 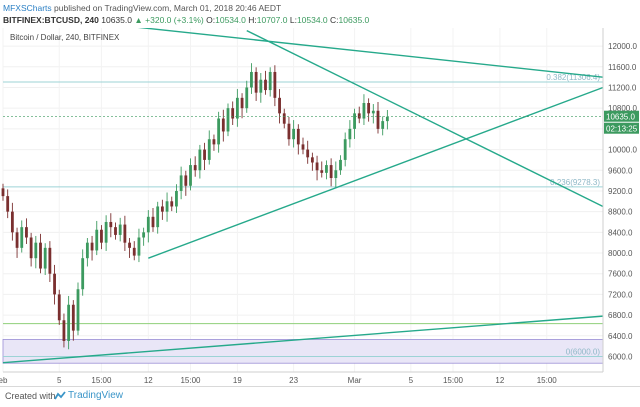 I want to click on ohlc-close: 10635.0, so click(x=354, y=20).